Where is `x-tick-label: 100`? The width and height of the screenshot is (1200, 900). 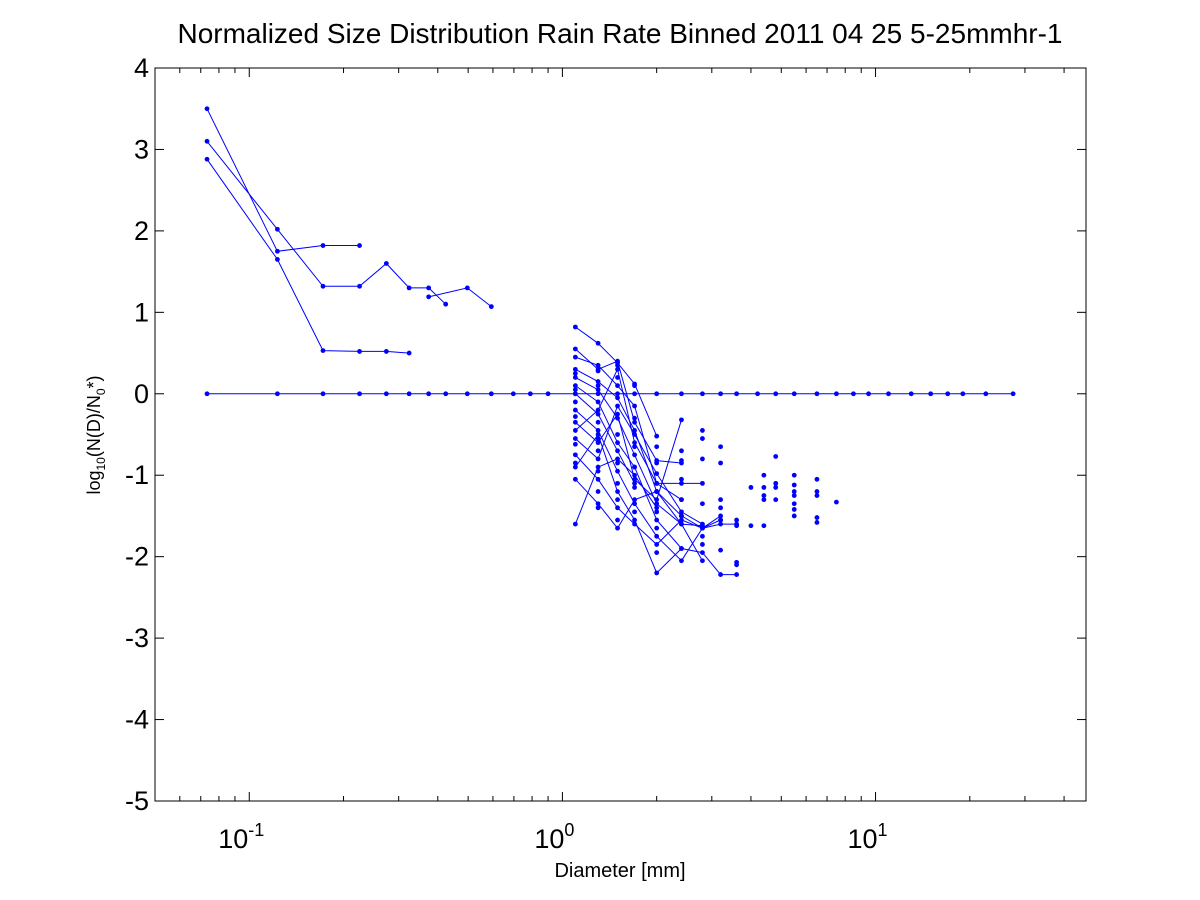 x-tick-label: 100 is located at coordinates (554, 837).